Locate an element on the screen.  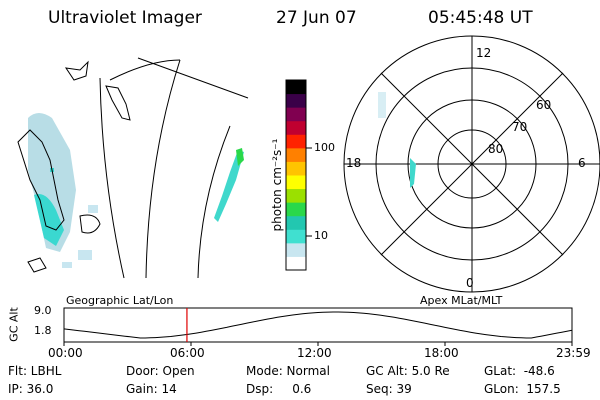
mlt-label-0: 0 is located at coordinates (470, 283).